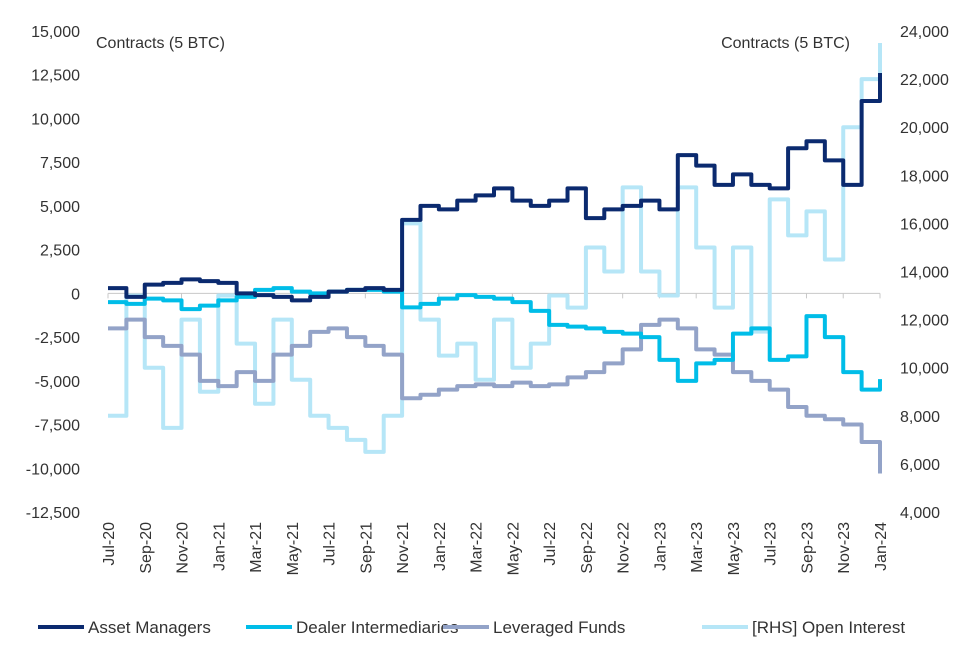  What do you see at coordinates (513, 548) in the screenshot?
I see `x-tick-label: May-22` at bounding box center [513, 548].